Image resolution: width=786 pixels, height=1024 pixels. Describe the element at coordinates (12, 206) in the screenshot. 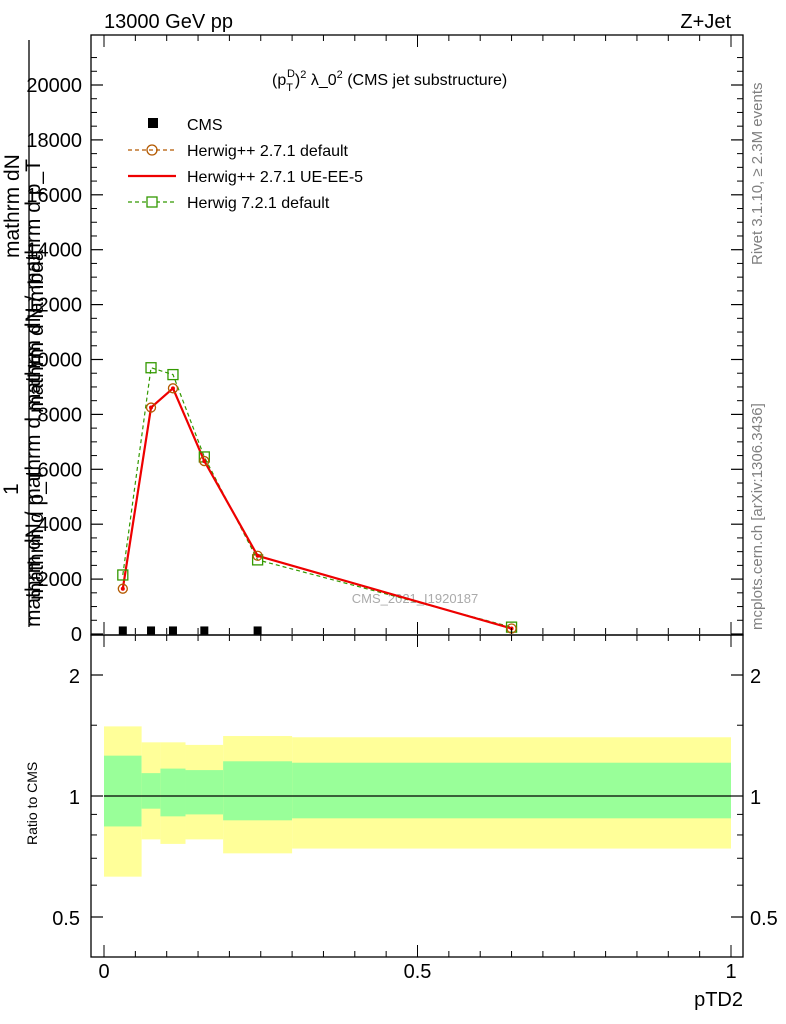

I see `y-label-dn: mathrm dN` at that location.